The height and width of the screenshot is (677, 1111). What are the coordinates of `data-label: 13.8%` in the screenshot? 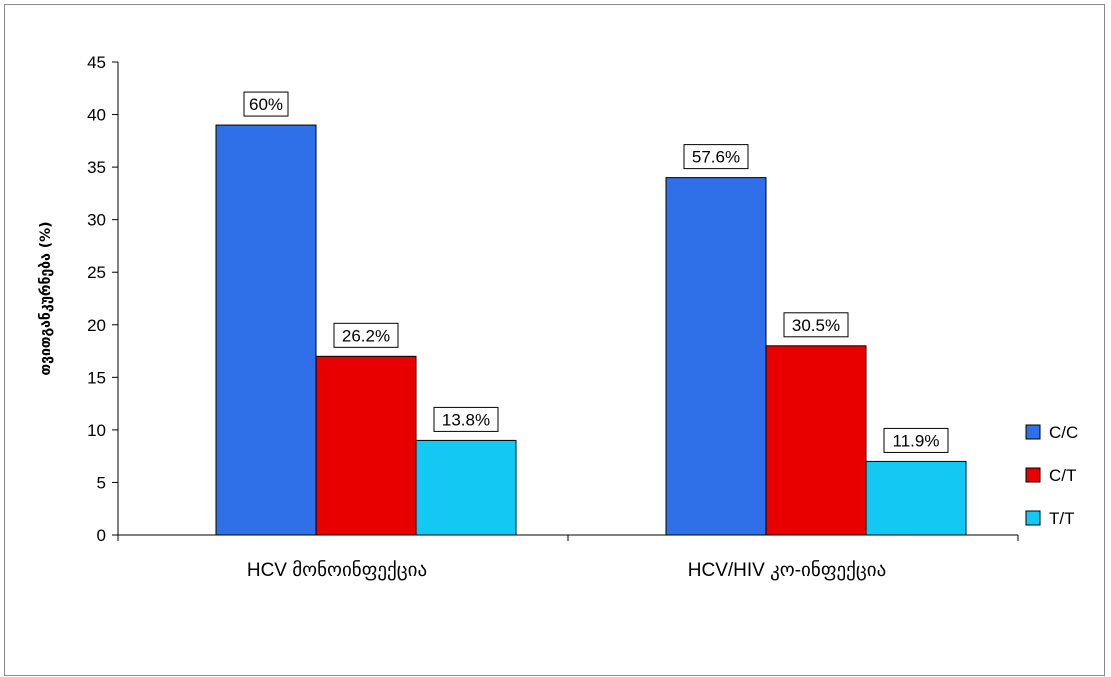 It's located at (466, 419).